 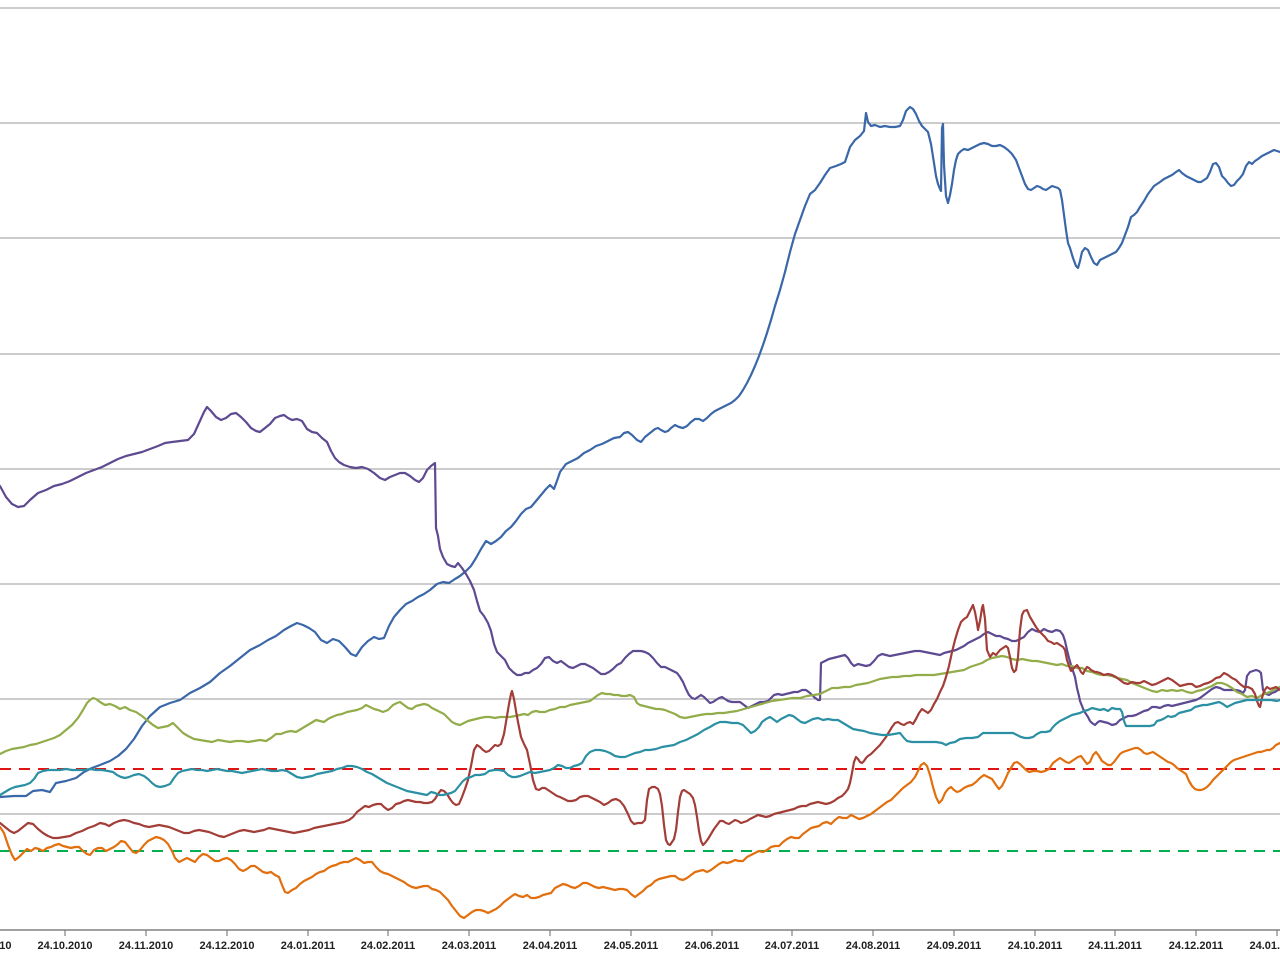 What do you see at coordinates (792, 946) in the screenshot?
I see `x-axis-tick-label: 24.07.2011` at bounding box center [792, 946].